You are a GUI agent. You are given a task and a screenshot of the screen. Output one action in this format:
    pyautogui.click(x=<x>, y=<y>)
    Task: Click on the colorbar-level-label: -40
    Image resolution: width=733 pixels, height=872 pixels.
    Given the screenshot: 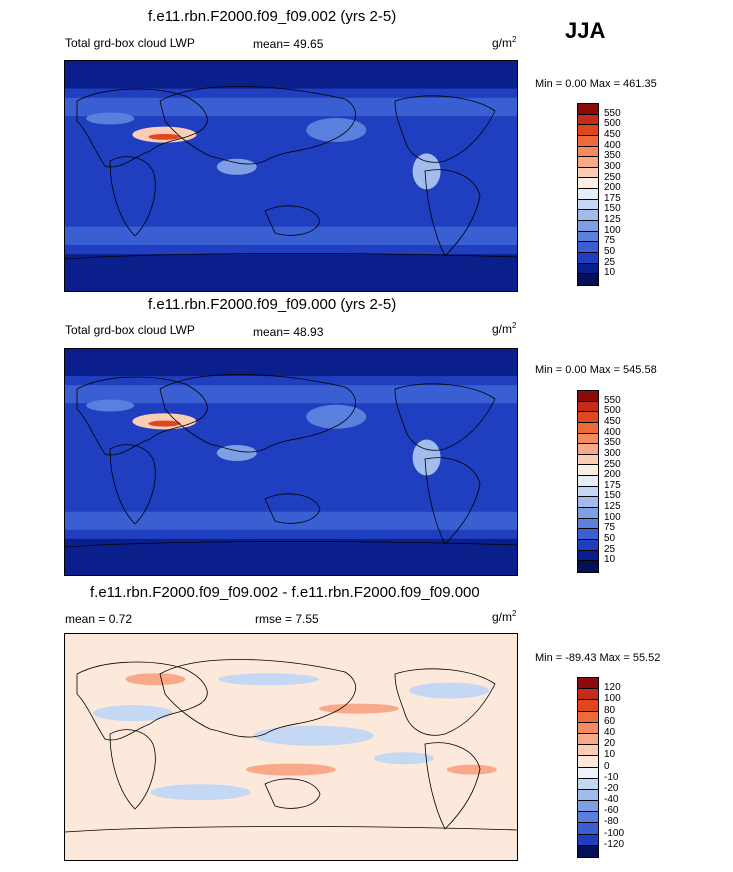 What is the action you would take?
    pyautogui.click(x=611, y=800)
    